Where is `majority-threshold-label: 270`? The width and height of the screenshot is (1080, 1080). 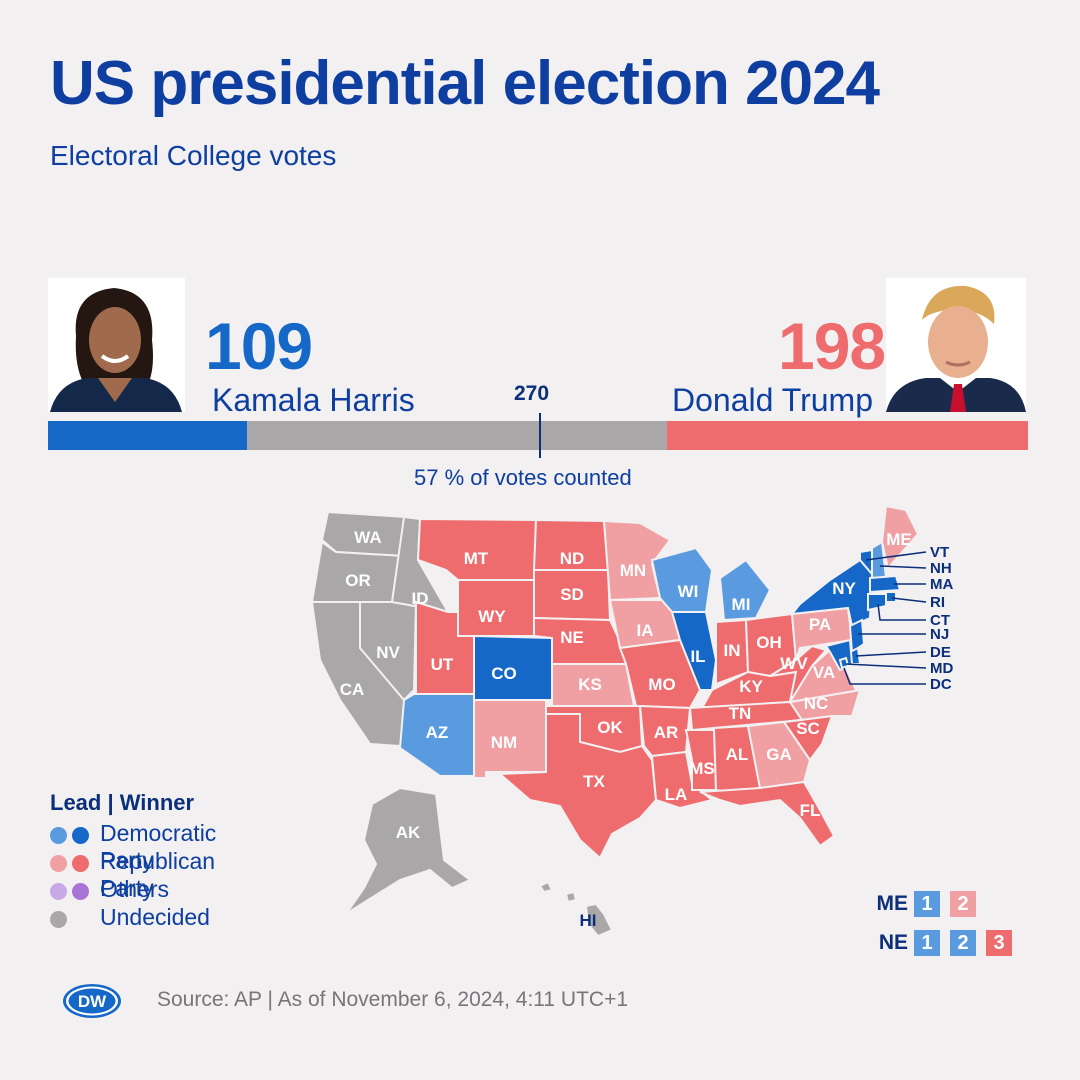 majority-threshold-label: 270 is located at coordinates (532, 393).